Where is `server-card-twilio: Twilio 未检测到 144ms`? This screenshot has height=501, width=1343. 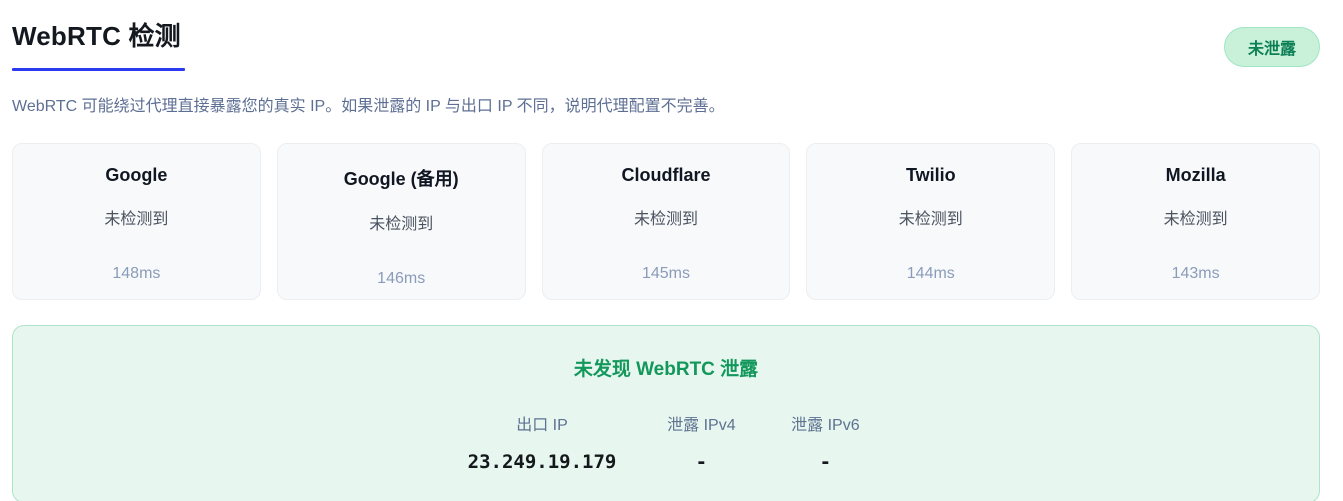 server-card-twilio: Twilio 未检测到 144ms is located at coordinates (931, 221).